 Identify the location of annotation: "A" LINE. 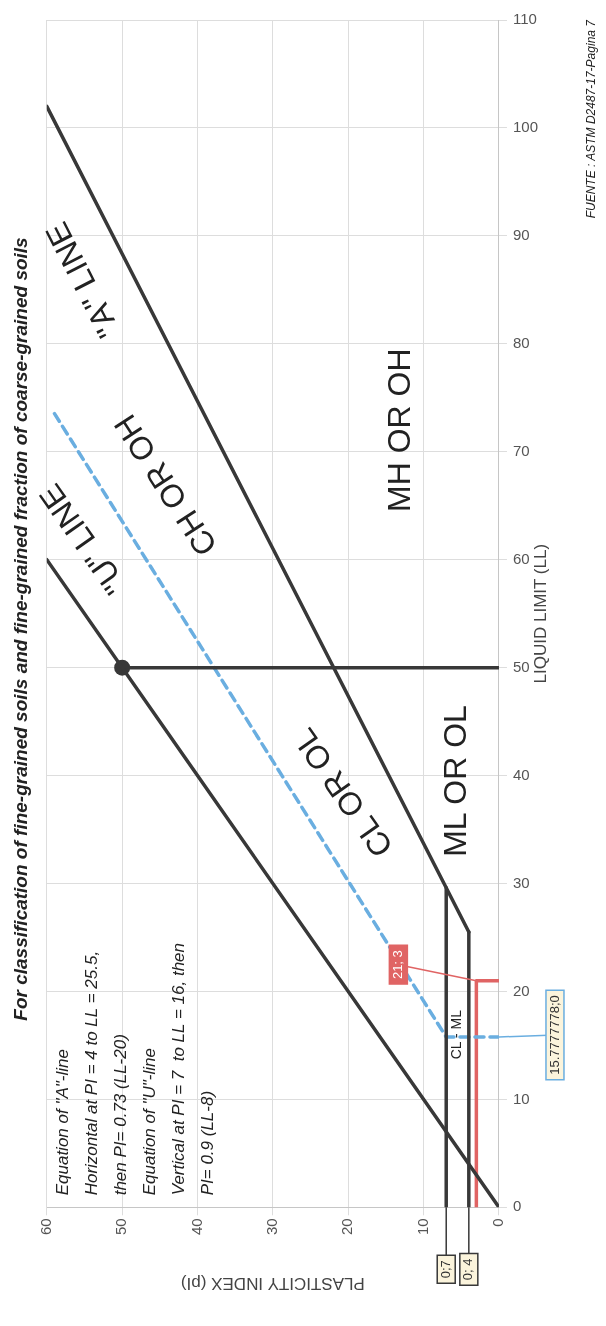
(82, 280).